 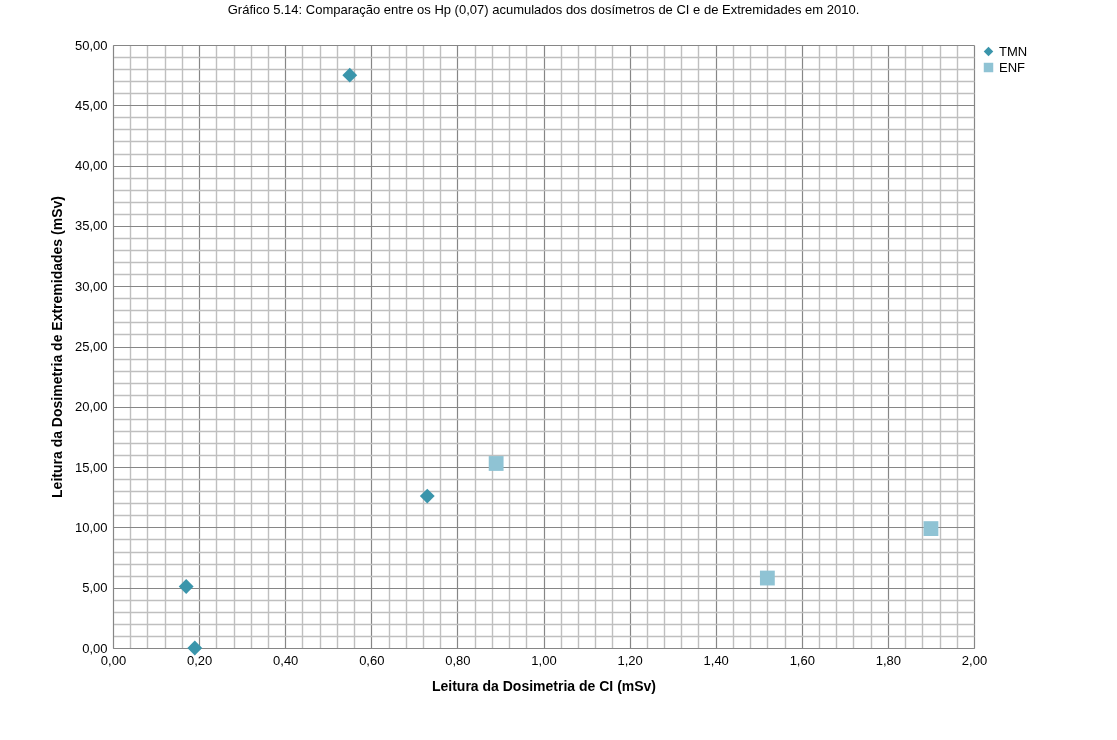 I want to click on x-tick-label: 0,40, so click(x=286, y=660).